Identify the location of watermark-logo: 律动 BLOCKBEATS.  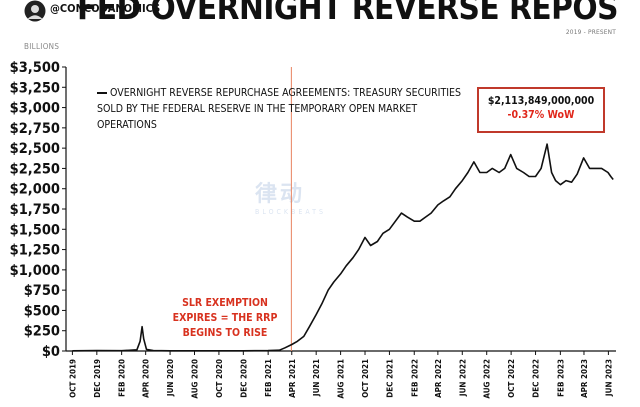
(290, 196).